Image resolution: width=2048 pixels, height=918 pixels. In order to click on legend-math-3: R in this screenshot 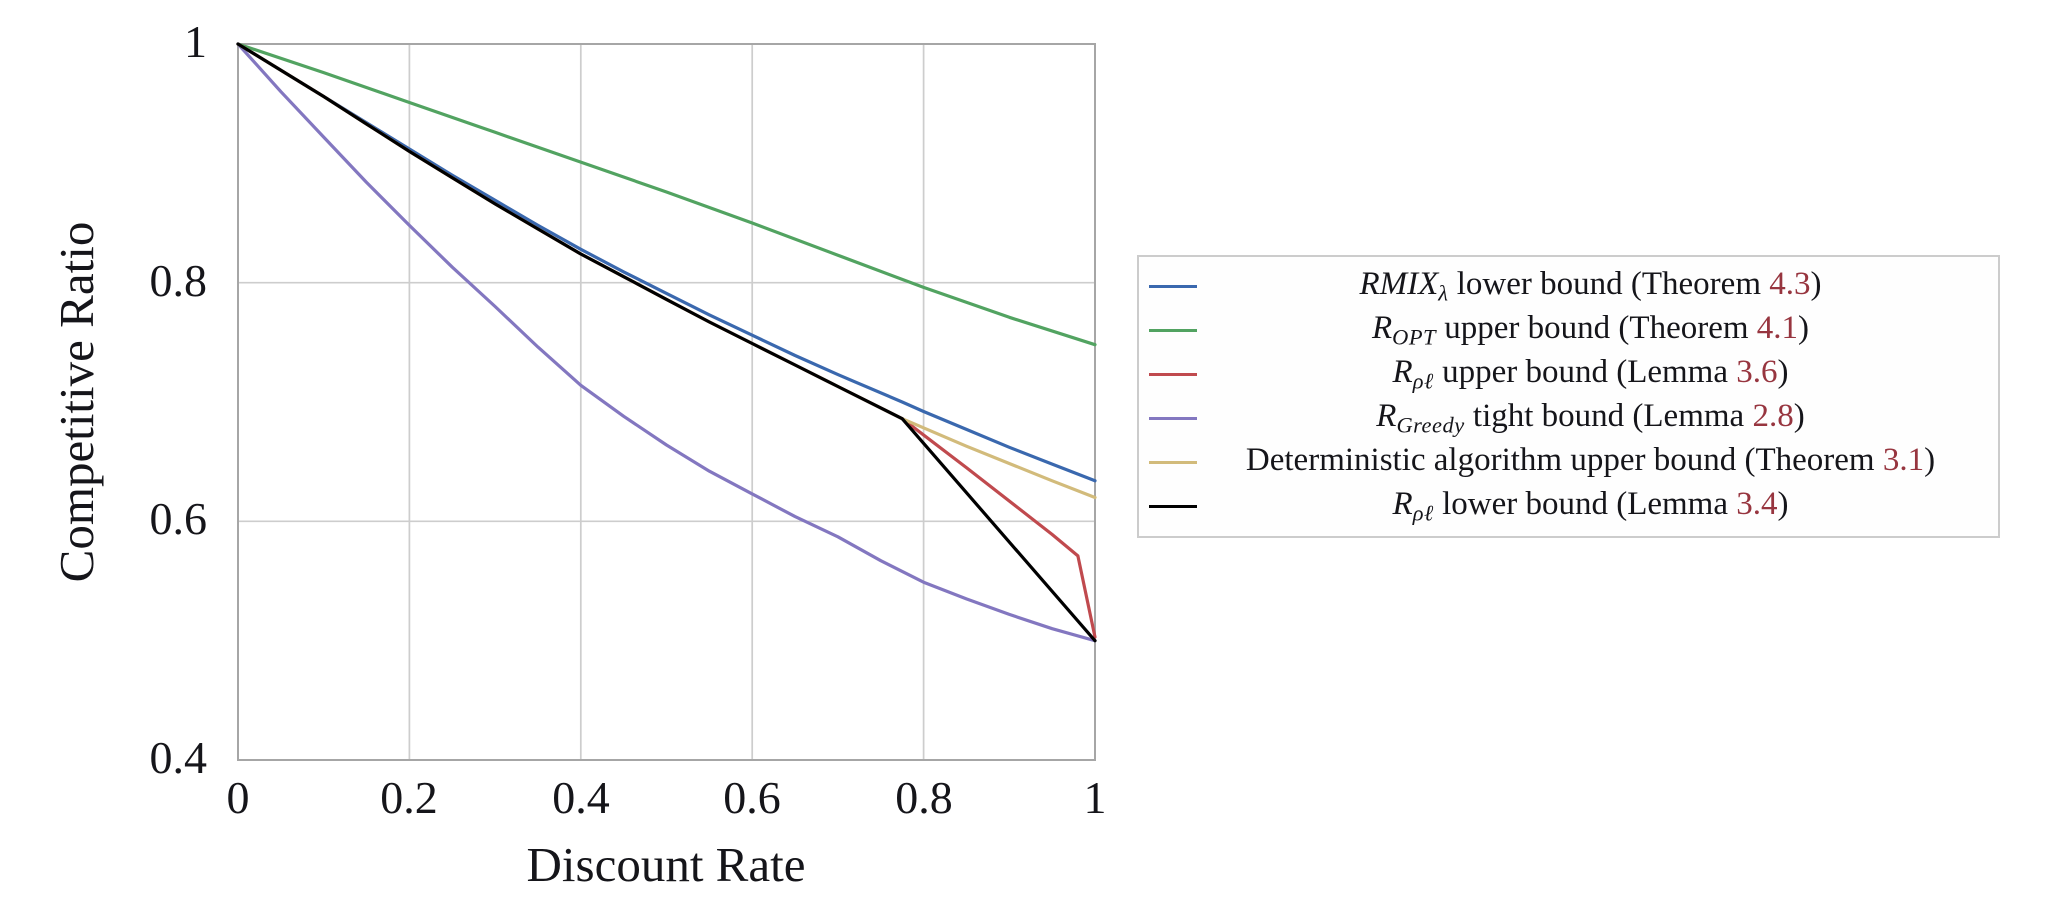, I will do `click(1386, 416)`.